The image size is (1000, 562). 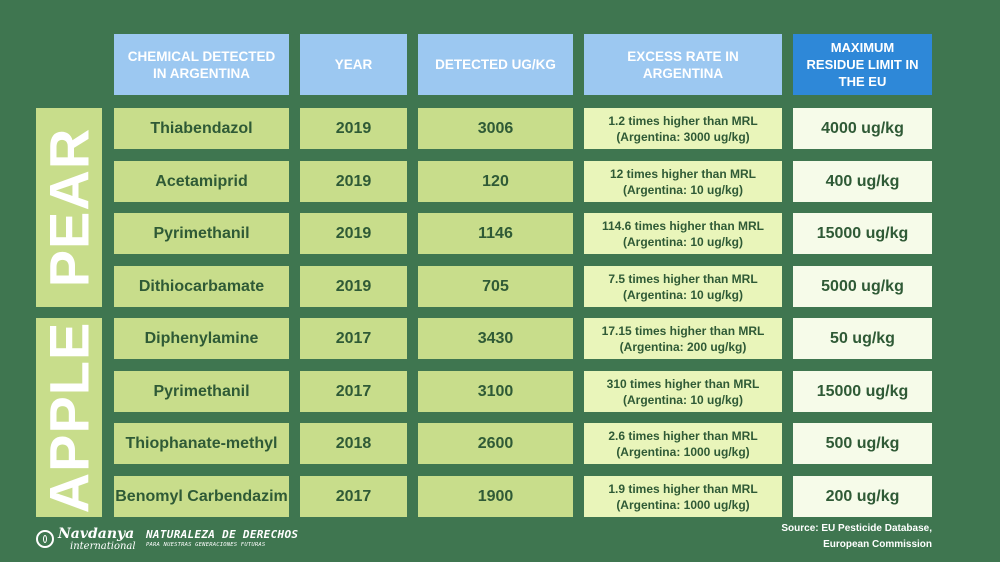 I want to click on header-detected: DETECTED UG/KG, so click(x=495, y=64).